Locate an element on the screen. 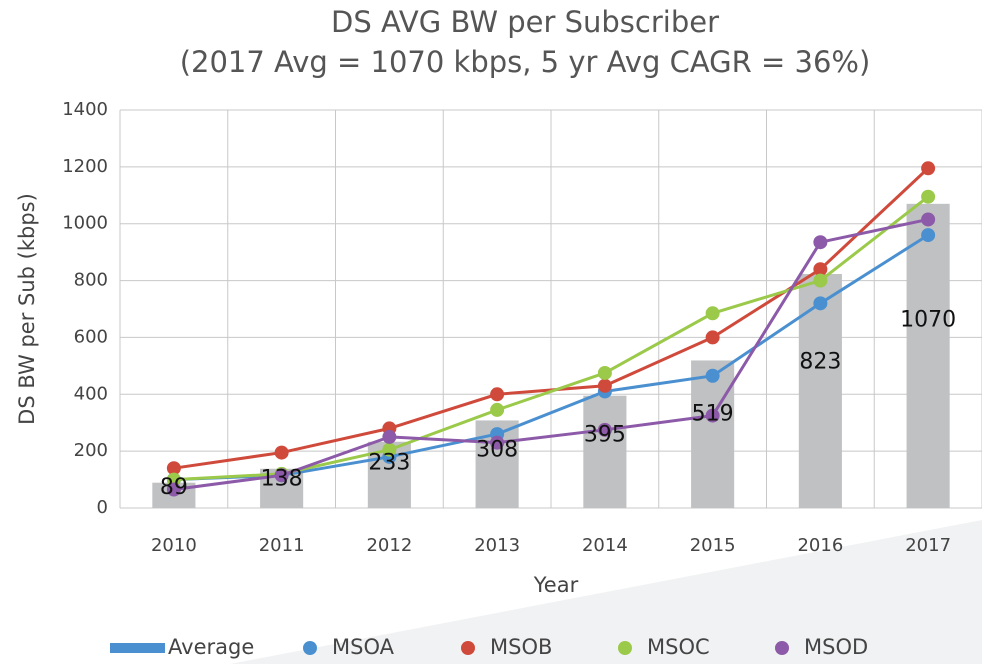 This screenshot has height=664, width=982. y-tick-label: 1200 is located at coordinates (85, 166).